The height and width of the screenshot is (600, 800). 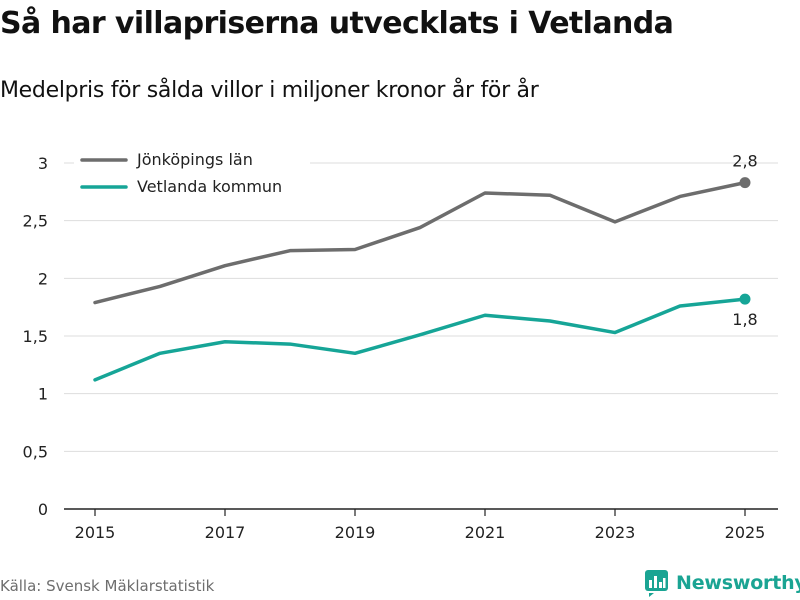 What do you see at coordinates (43, 163) in the screenshot?
I see `y-tick-label: 3` at bounding box center [43, 163].